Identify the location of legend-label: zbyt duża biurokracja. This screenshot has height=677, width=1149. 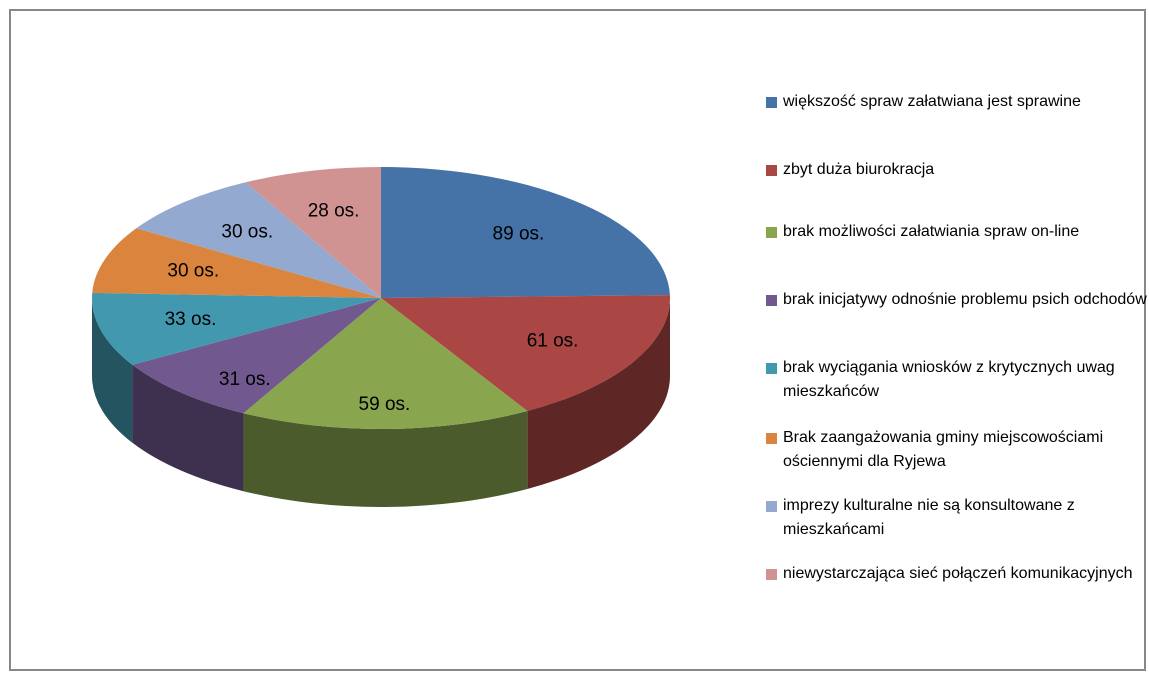
(859, 169).